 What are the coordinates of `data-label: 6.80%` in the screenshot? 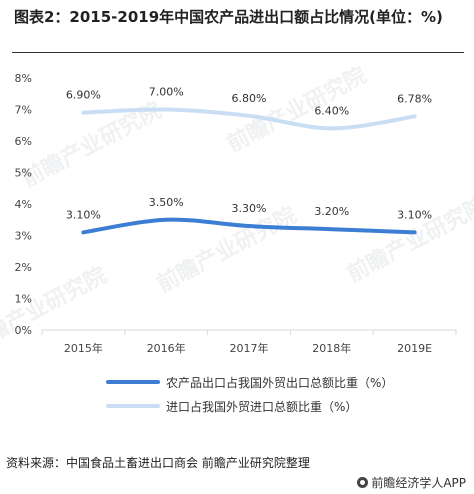 It's located at (249, 98).